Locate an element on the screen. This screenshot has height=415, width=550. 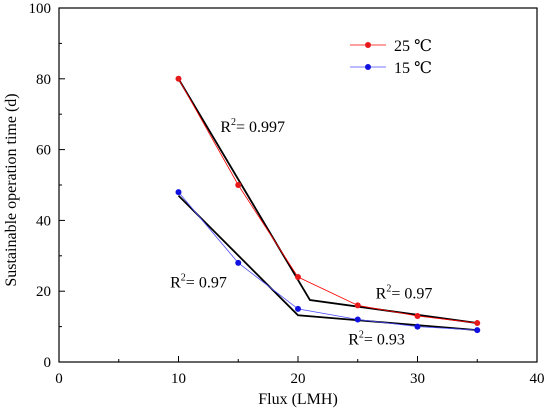
x-tick-label: 30 is located at coordinates (417, 379).